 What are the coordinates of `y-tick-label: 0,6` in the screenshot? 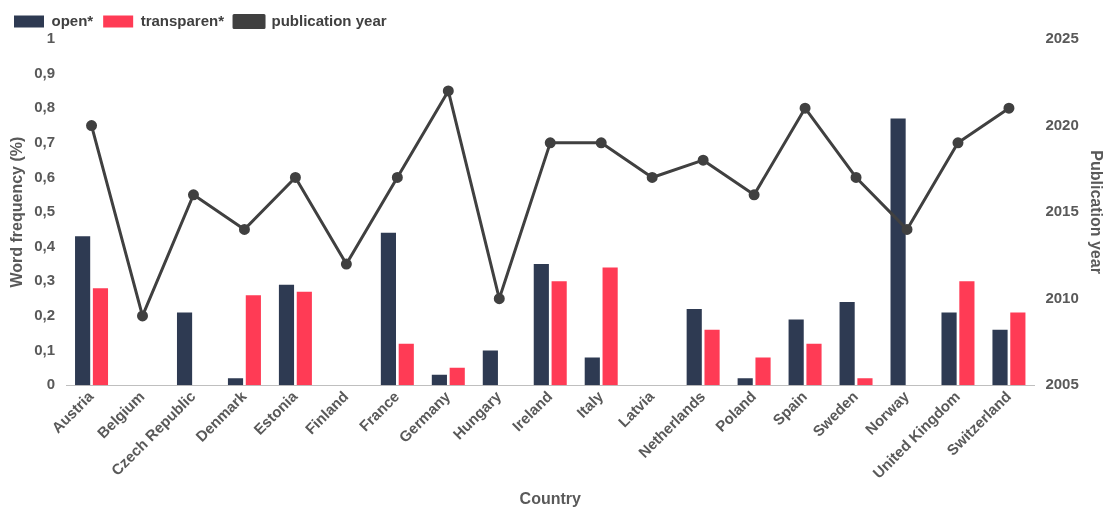 It's located at (45, 176).